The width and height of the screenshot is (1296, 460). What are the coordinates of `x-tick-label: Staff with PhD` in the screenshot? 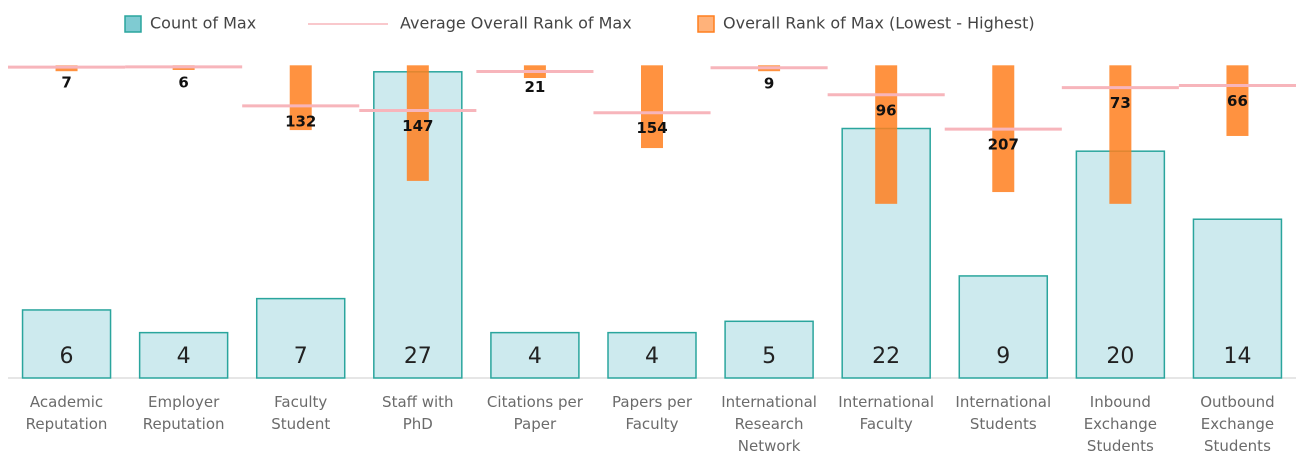 It's located at (418, 413).